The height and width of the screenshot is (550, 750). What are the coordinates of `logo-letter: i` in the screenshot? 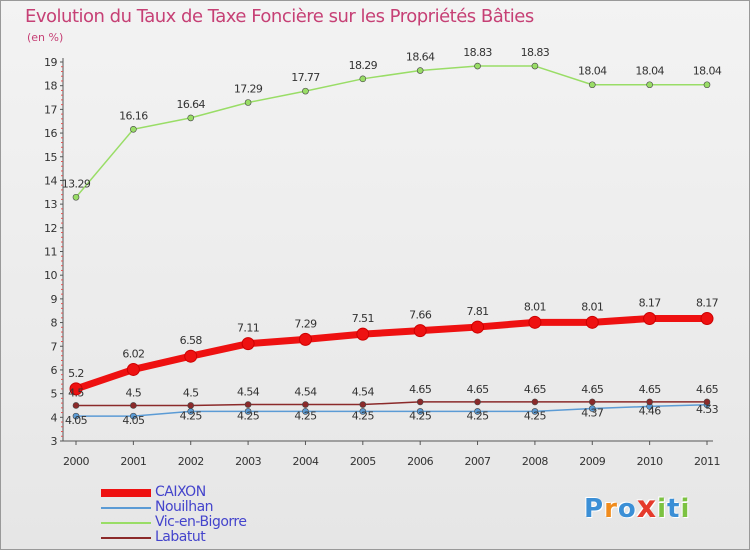 It's located at (685, 509).